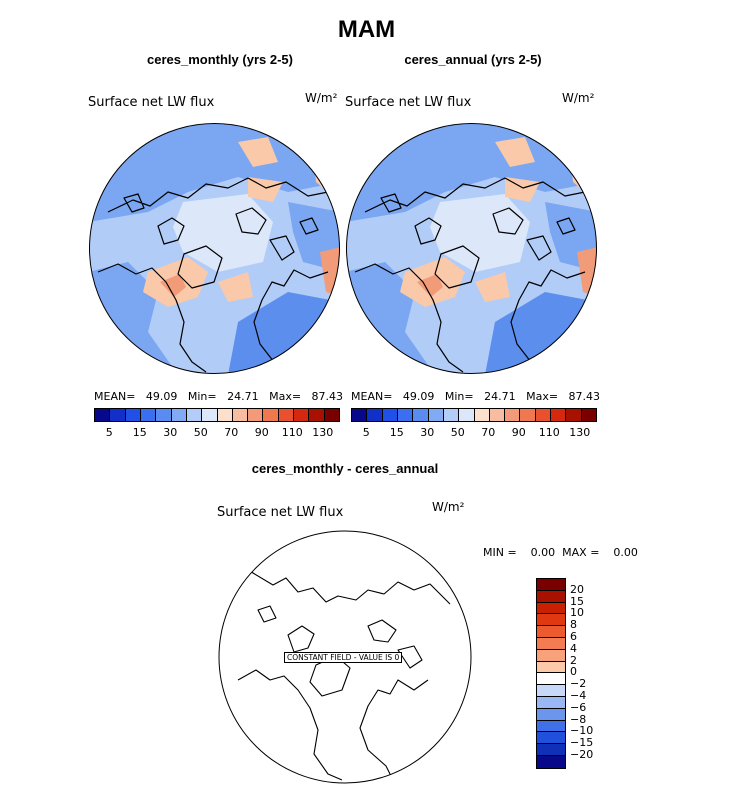  I want to click on colorbar-tick-label: 2, so click(573, 660).